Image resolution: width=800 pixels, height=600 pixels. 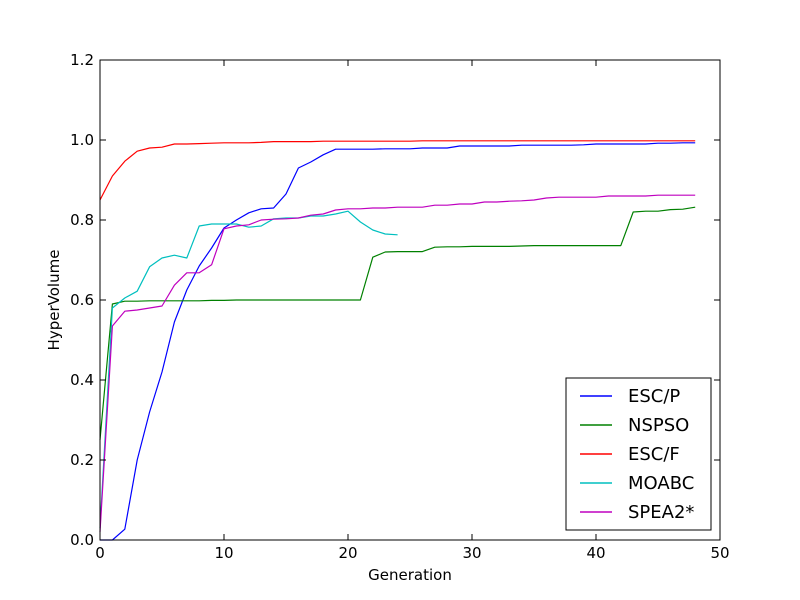 I want to click on y-tick-label: 0.4, so click(x=82, y=380).